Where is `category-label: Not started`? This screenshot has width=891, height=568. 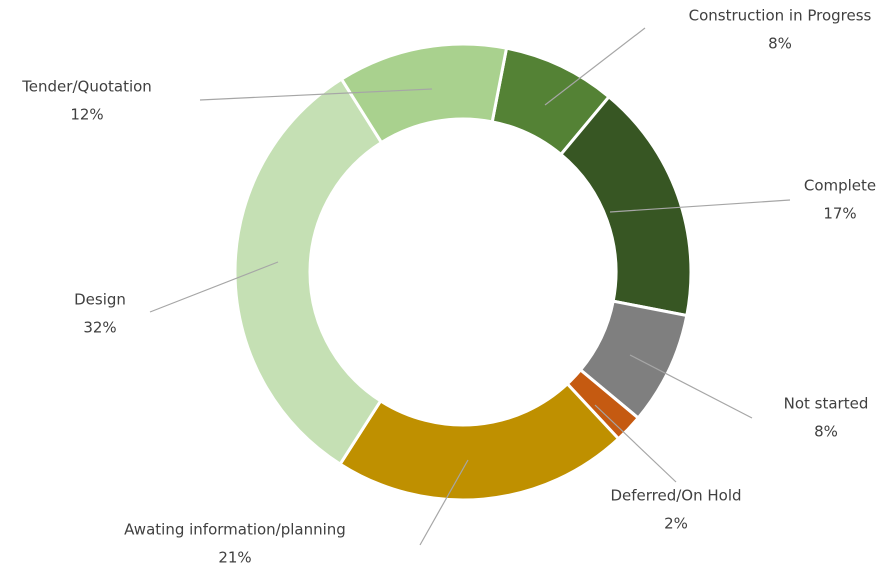
category-label: Not started is located at coordinates (826, 404).